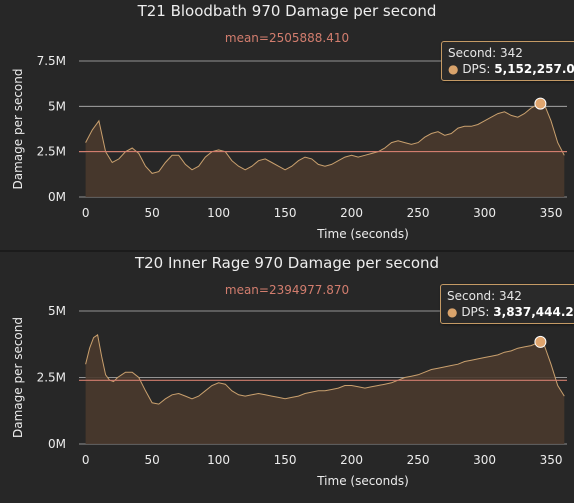 The image size is (574, 503). What do you see at coordinates (287, 11) in the screenshot?
I see `chart-title: T21 Bloodbath 970 Damage per second` at bounding box center [287, 11].